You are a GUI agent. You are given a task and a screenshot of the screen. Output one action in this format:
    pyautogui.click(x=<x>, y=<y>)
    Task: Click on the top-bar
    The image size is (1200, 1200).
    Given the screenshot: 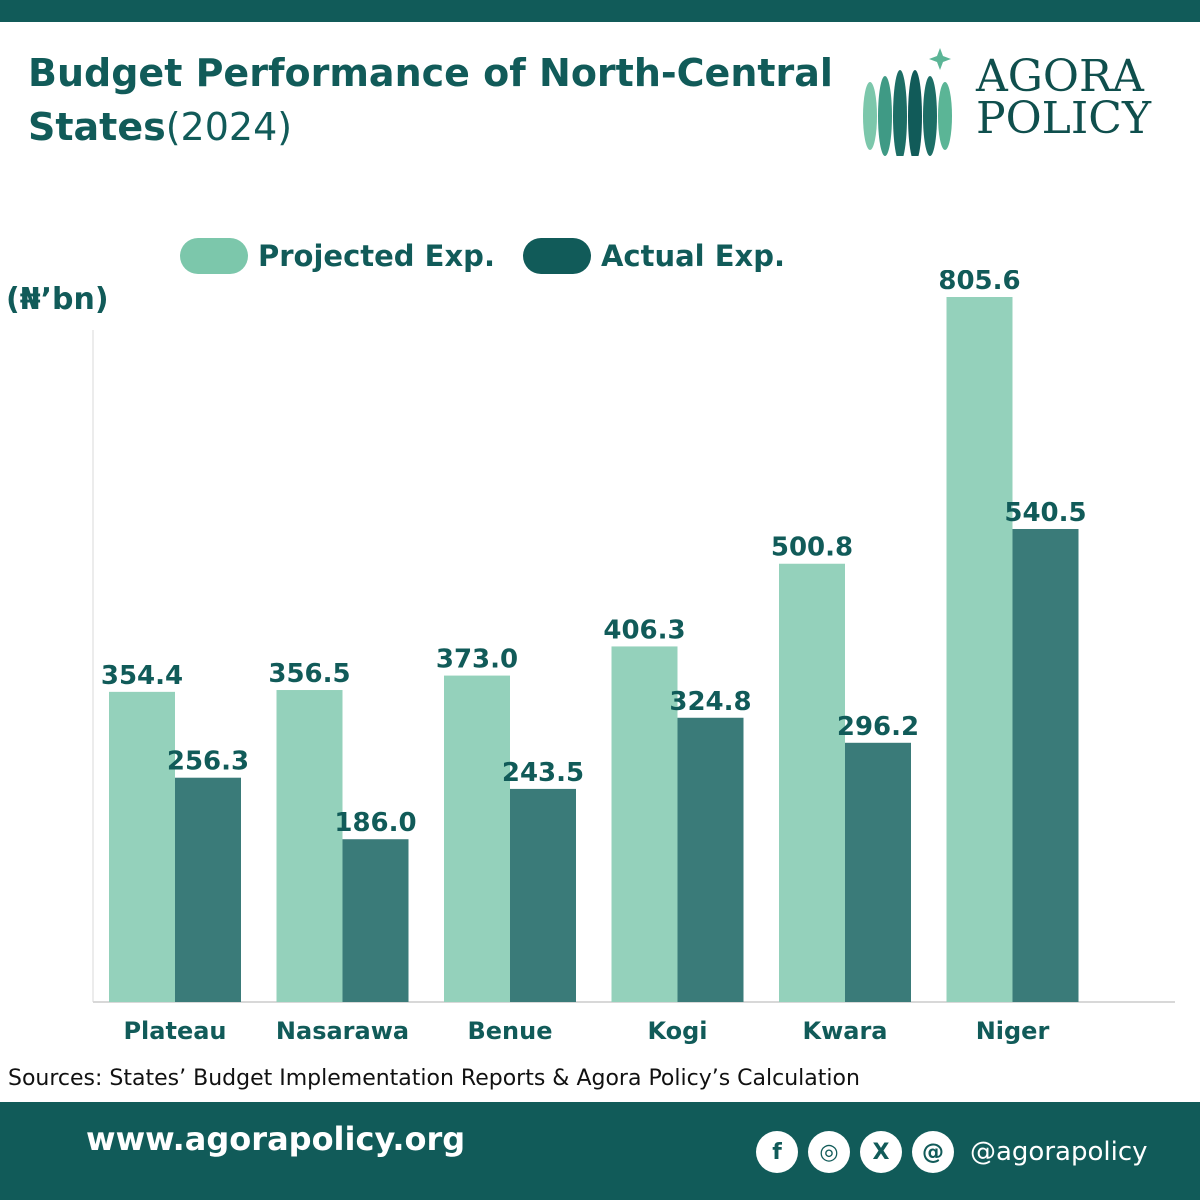 What is the action you would take?
    pyautogui.click(x=600, y=11)
    